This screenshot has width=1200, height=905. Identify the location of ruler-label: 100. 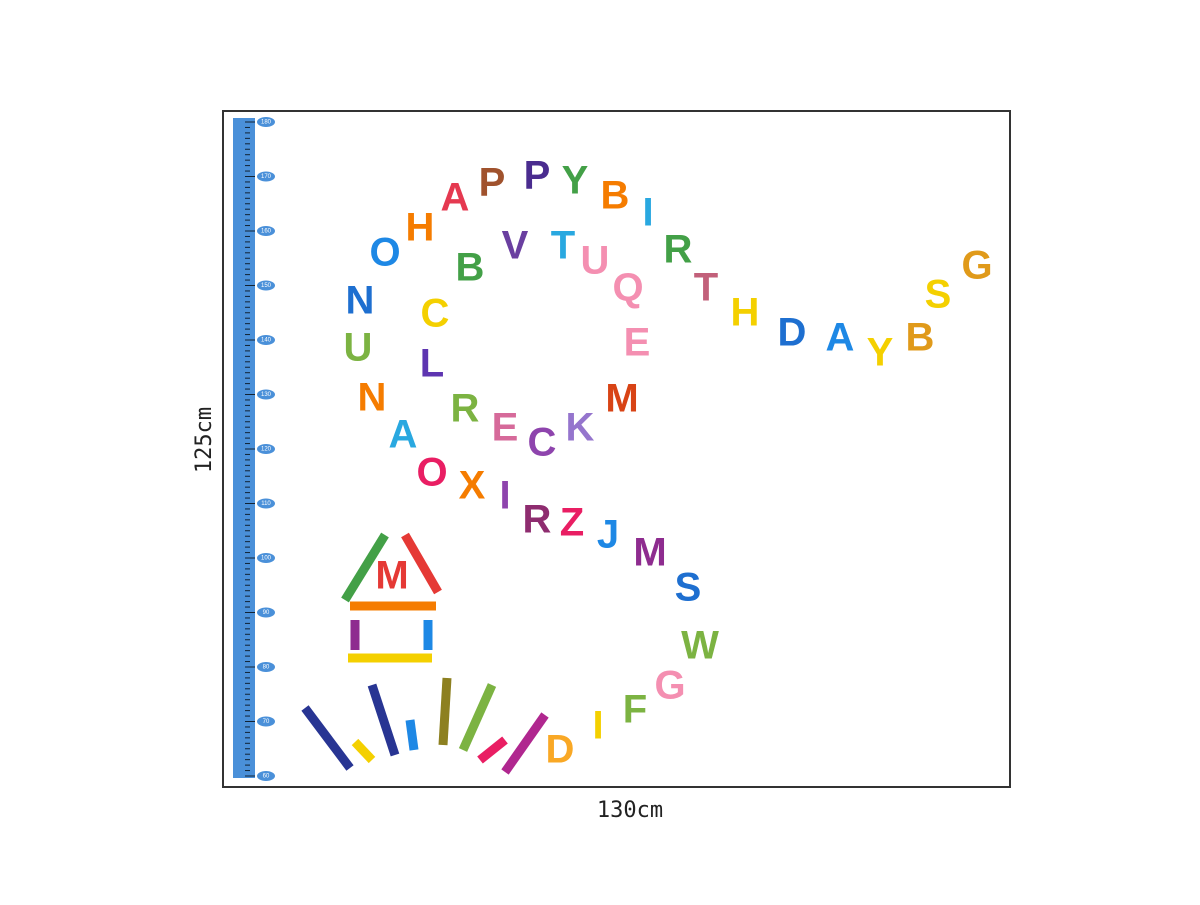
(266, 559).